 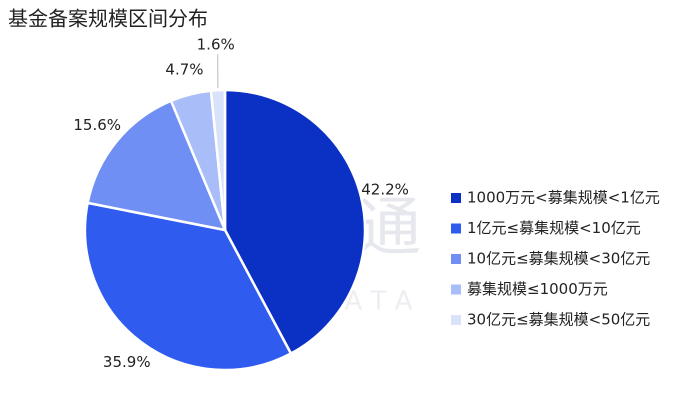 What do you see at coordinates (537, 289) in the screenshot?
I see `legend-label: 募集规模≤1000万元` at bounding box center [537, 289].